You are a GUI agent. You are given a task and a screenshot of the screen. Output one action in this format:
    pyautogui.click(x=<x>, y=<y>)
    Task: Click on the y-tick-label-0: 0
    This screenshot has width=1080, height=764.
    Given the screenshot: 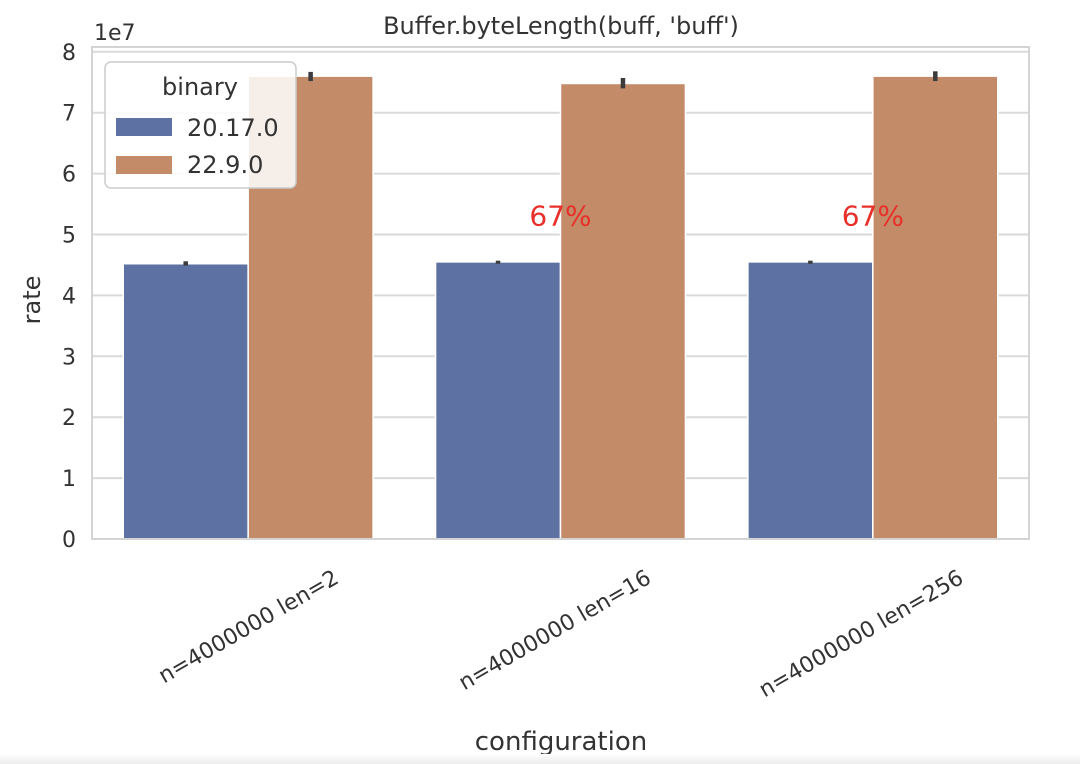 What is the action you would take?
    pyautogui.click(x=69, y=540)
    